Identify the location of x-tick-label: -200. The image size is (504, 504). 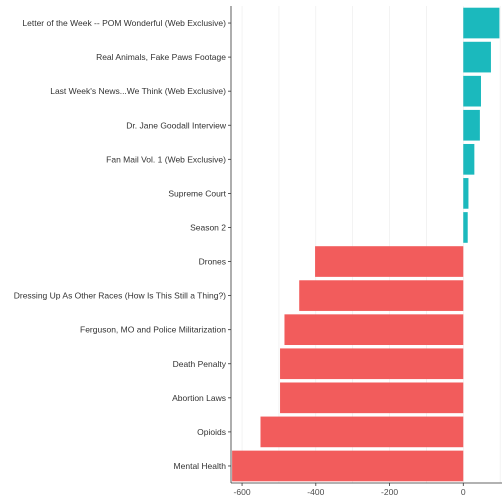
(389, 492).